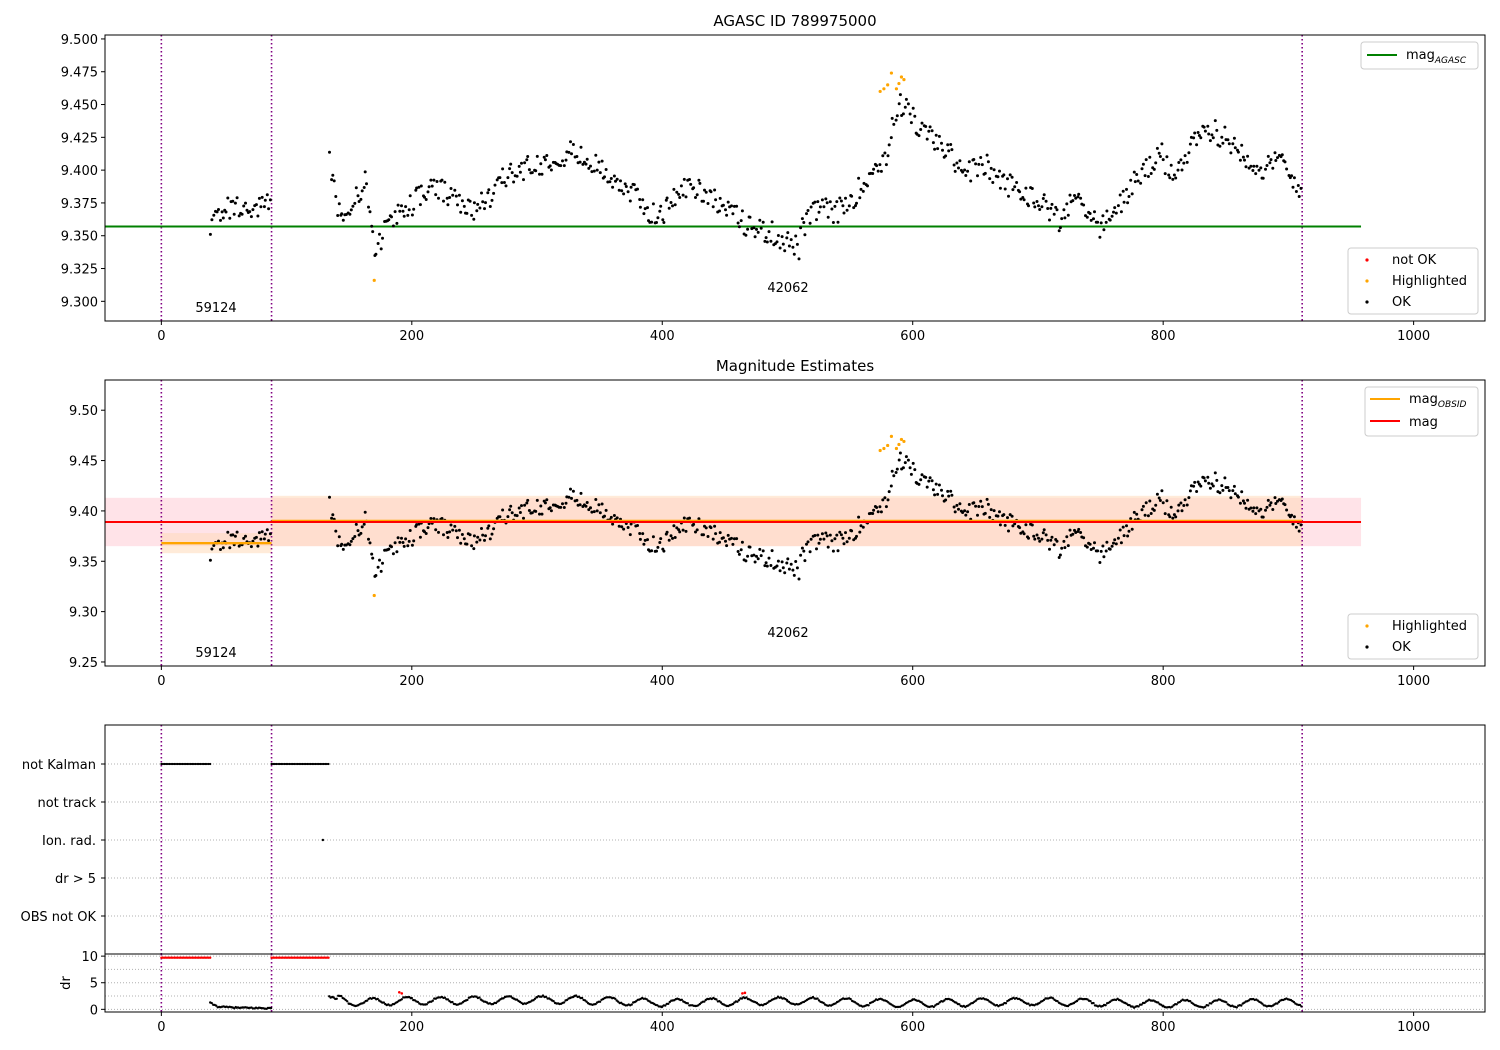 The image size is (1500, 1050). Describe the element at coordinates (795, 366) in the screenshot. I see `panel-2-title: Magnitude Estimates` at that location.